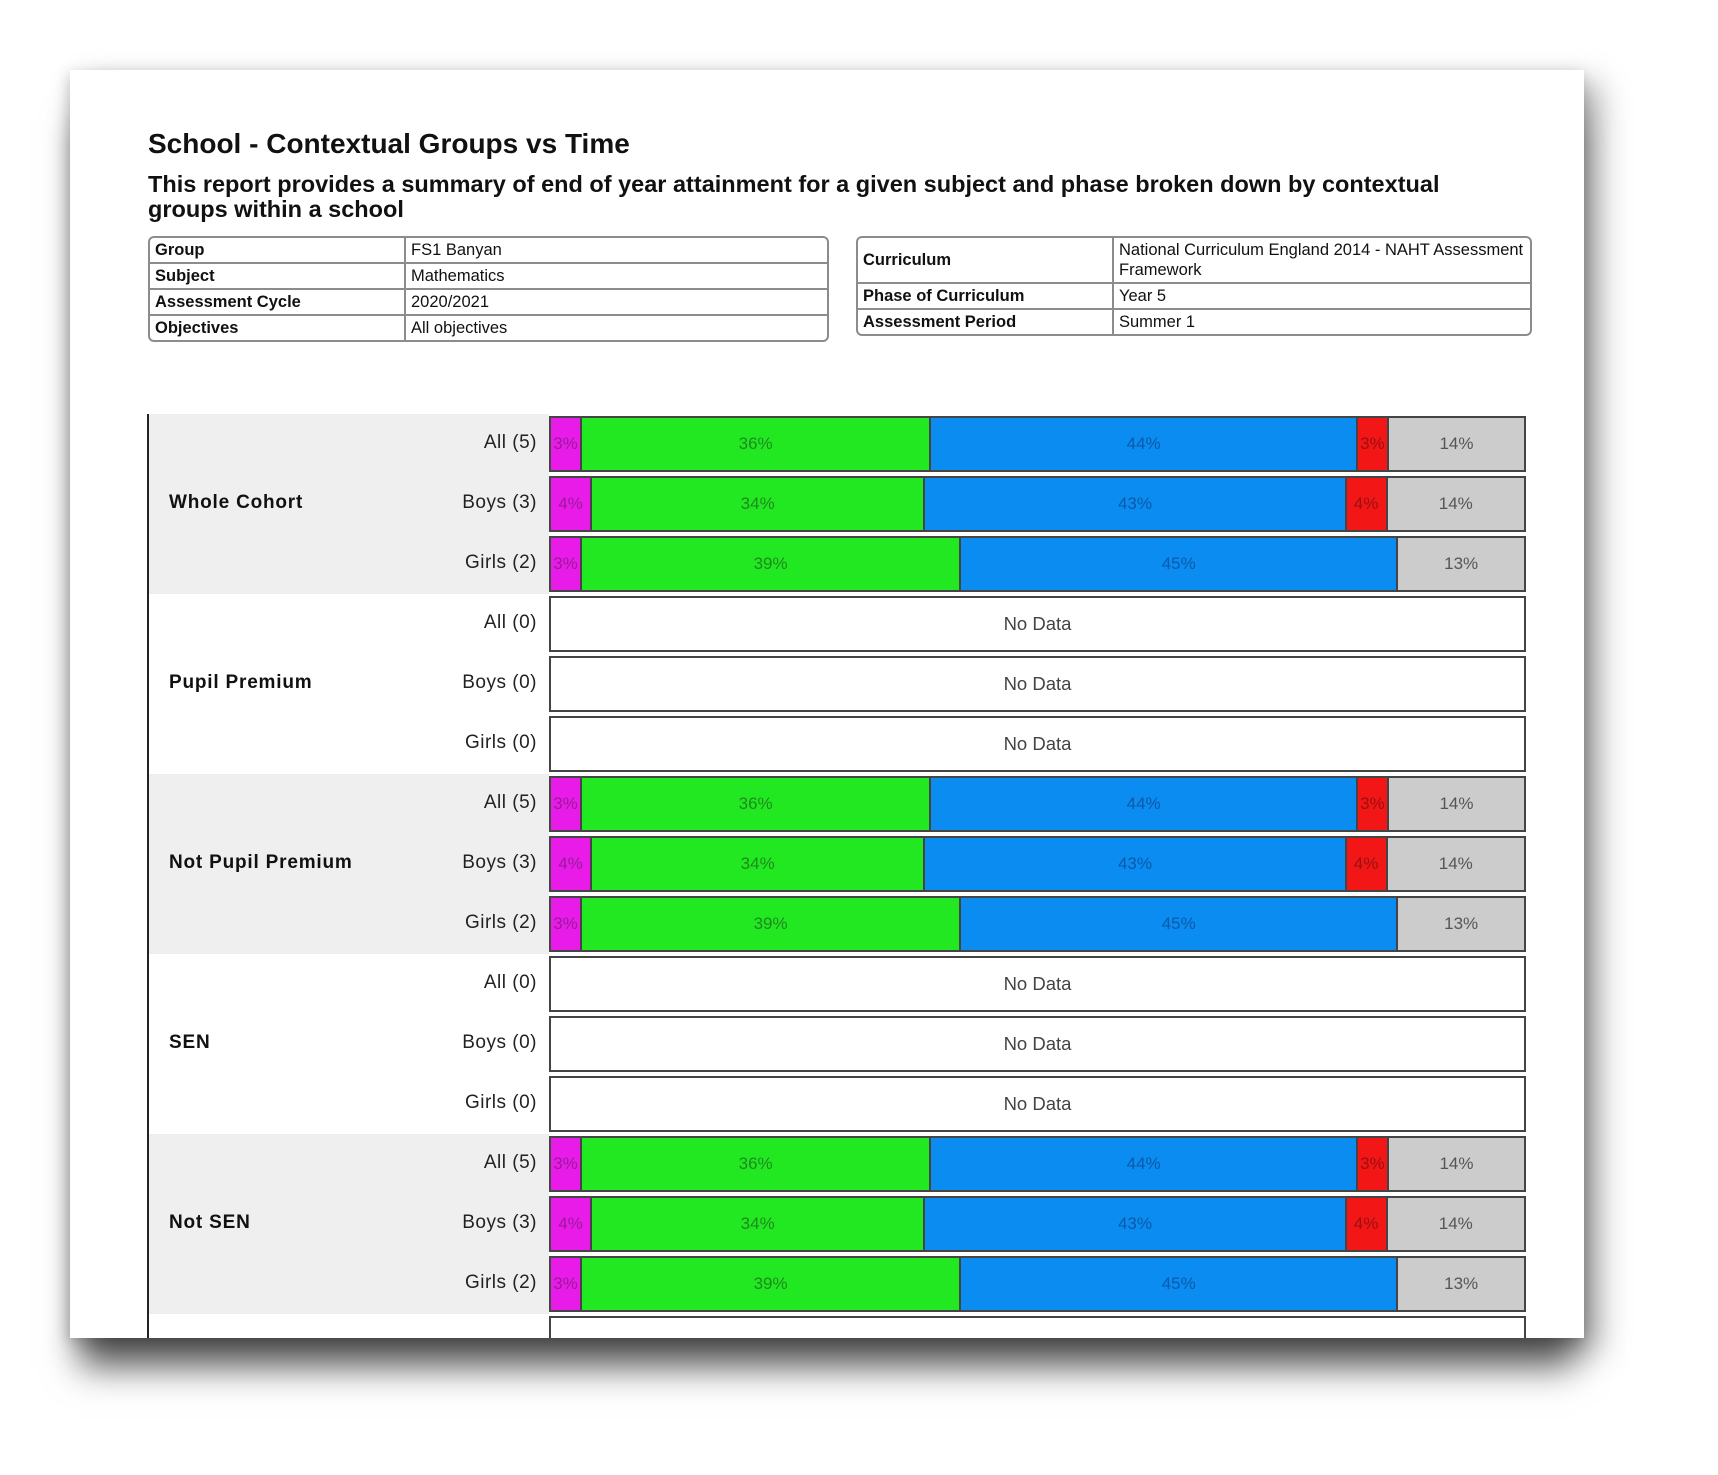  I want to click on detail-key: Group, so click(278, 251).